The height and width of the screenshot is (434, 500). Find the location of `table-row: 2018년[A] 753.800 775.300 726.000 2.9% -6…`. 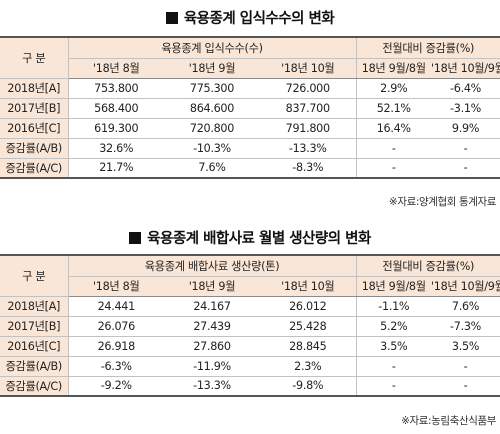

table-row: 2018년[A] 753.800 775.300 726.000 2.9% -6… is located at coordinates (250, 88).